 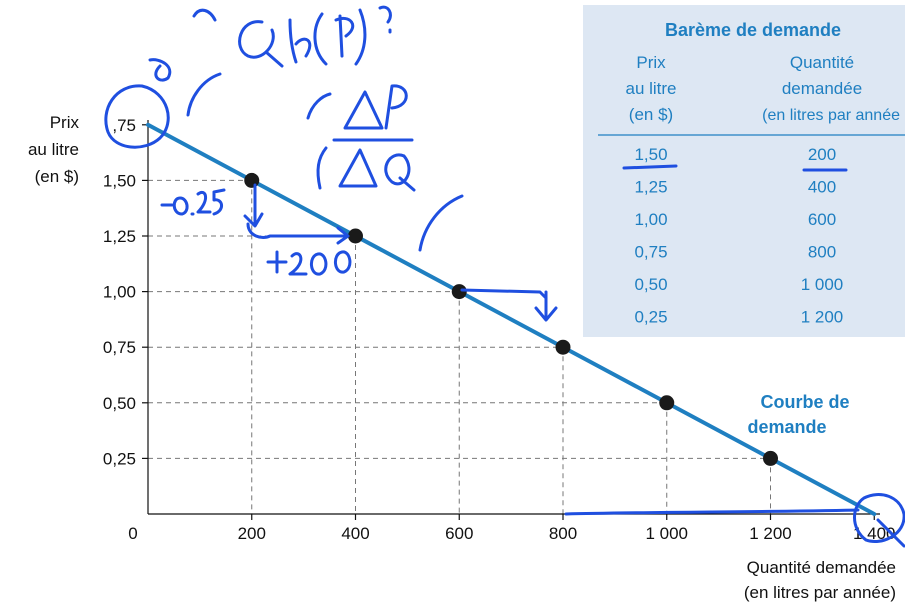 What do you see at coordinates (822, 154) in the screenshot?
I see `table-cell-quantity: 200` at bounding box center [822, 154].